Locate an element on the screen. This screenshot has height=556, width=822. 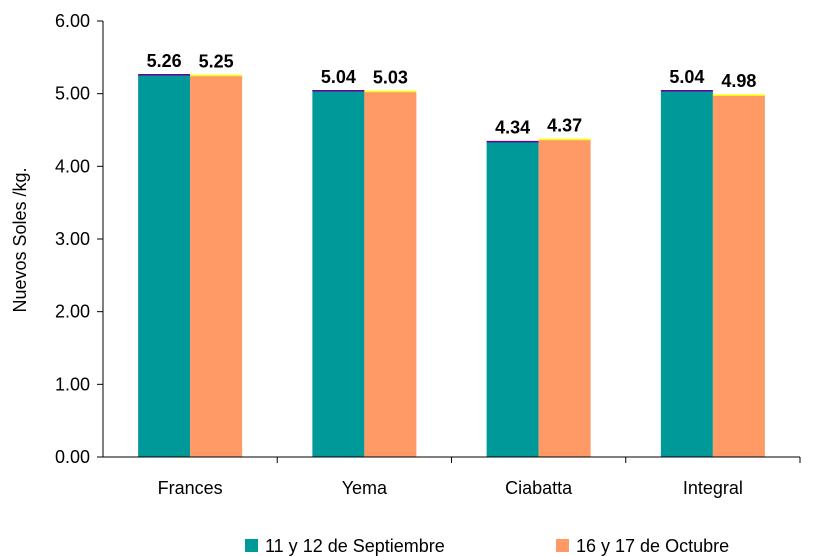
data-label: 4.98 is located at coordinates (738, 81).